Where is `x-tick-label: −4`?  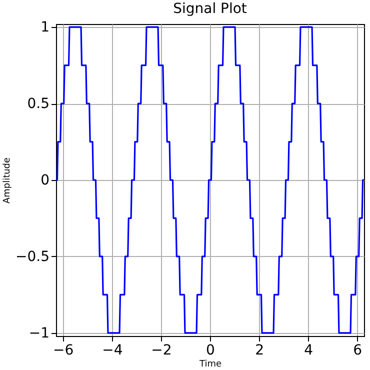 x-tick-label: −4 is located at coordinates (112, 350).